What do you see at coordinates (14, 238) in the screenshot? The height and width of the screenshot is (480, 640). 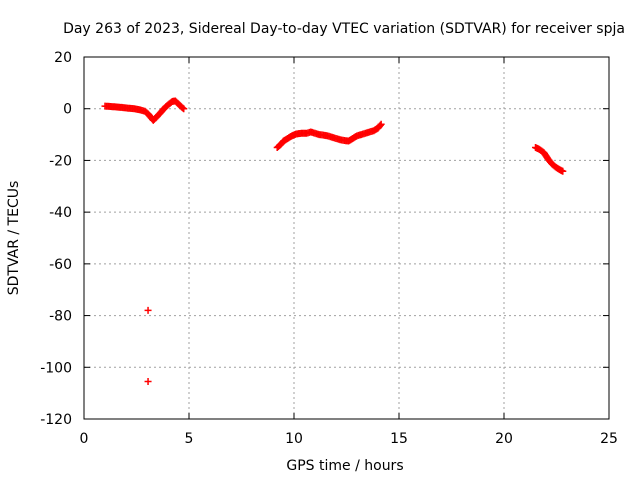 I see `y-axis-label: SDTVAR / TECUs` at bounding box center [14, 238].